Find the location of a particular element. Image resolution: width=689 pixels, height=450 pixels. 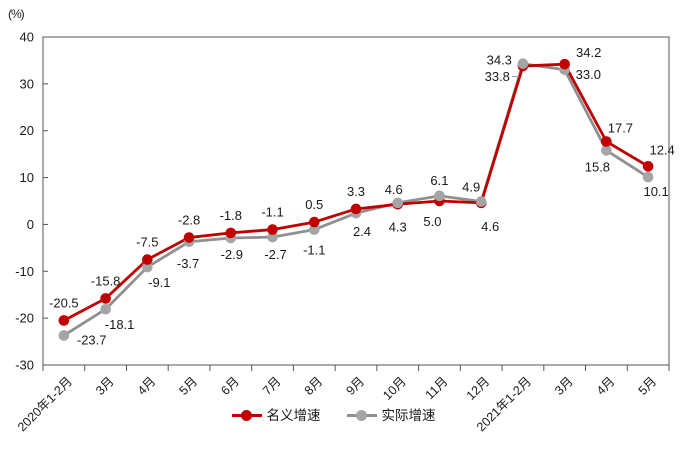

legend-label-real: 实际增速 is located at coordinates (408, 415).